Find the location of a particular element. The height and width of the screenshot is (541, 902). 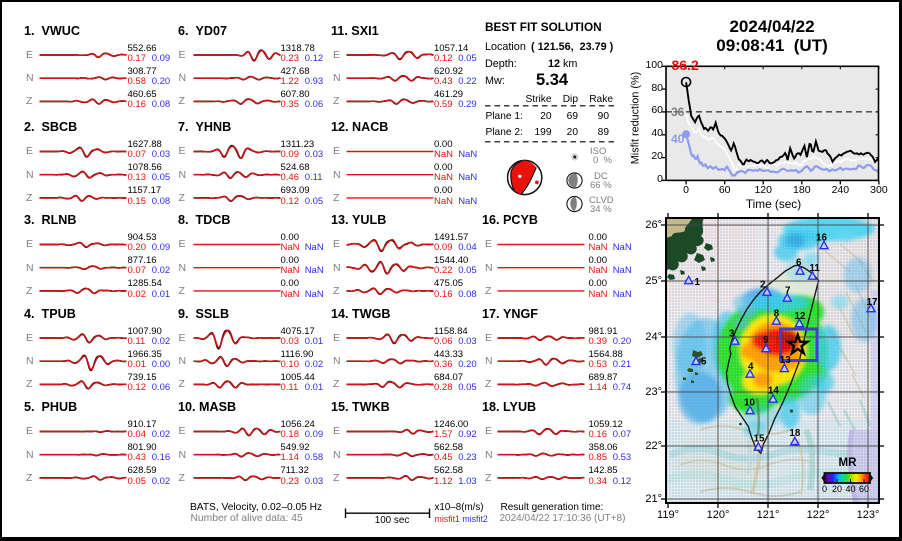

svg-text: 3 is located at coordinates (732, 334).